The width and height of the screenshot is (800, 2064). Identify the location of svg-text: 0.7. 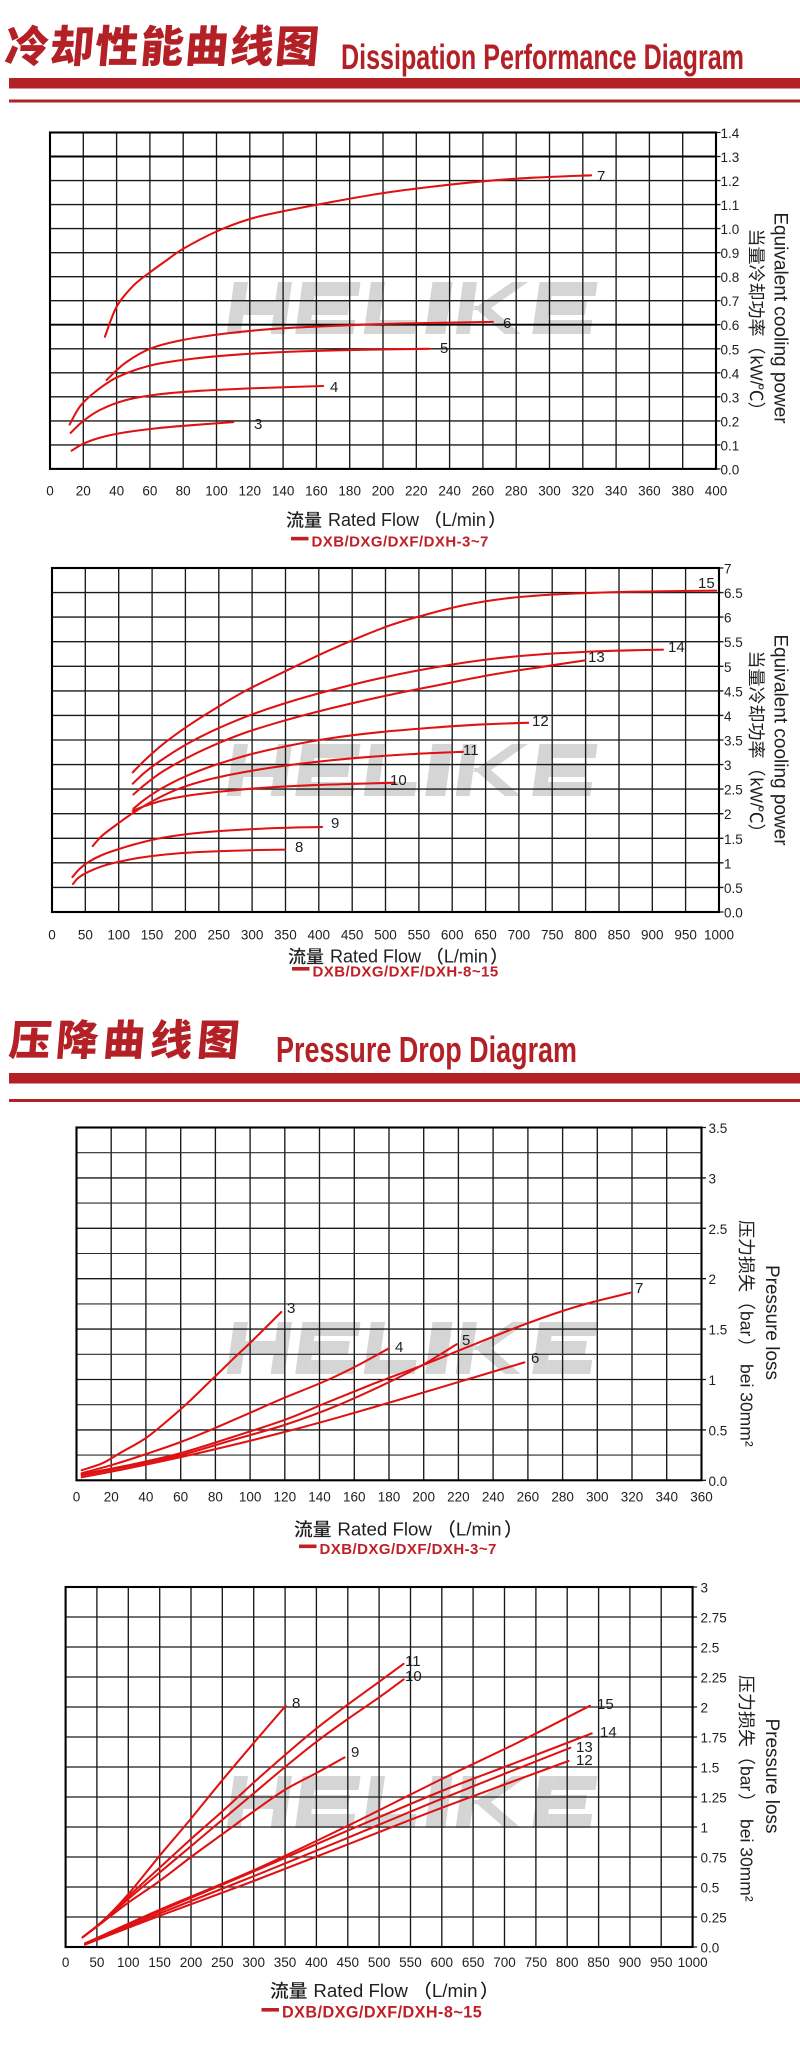
(730, 301).